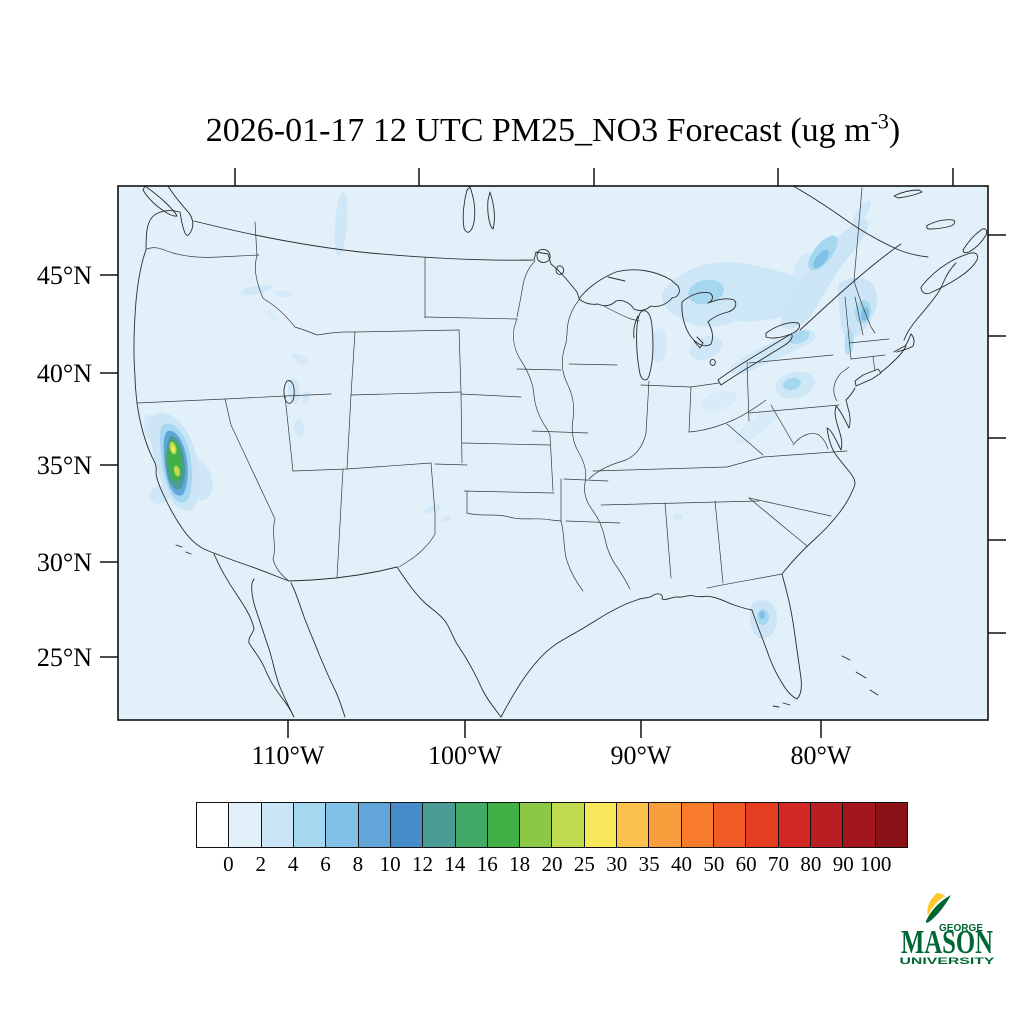 Image resolution: width=1024 pixels, height=1024 pixels. Describe the element at coordinates (160, 201) in the screenshot. I see `vancouver-island` at that location.